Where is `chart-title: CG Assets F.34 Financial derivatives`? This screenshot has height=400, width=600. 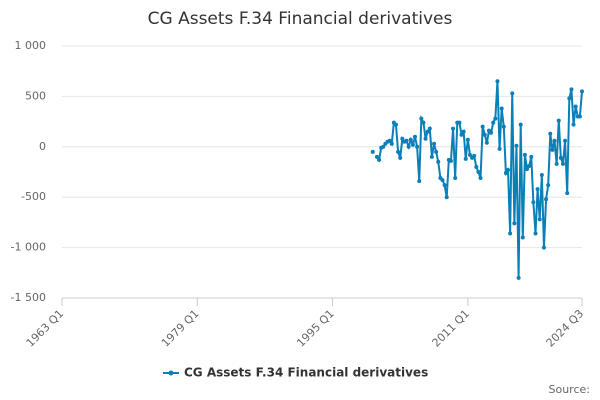
chart-title: CG Assets F.34 Financial derivatives is located at coordinates (300, 19).